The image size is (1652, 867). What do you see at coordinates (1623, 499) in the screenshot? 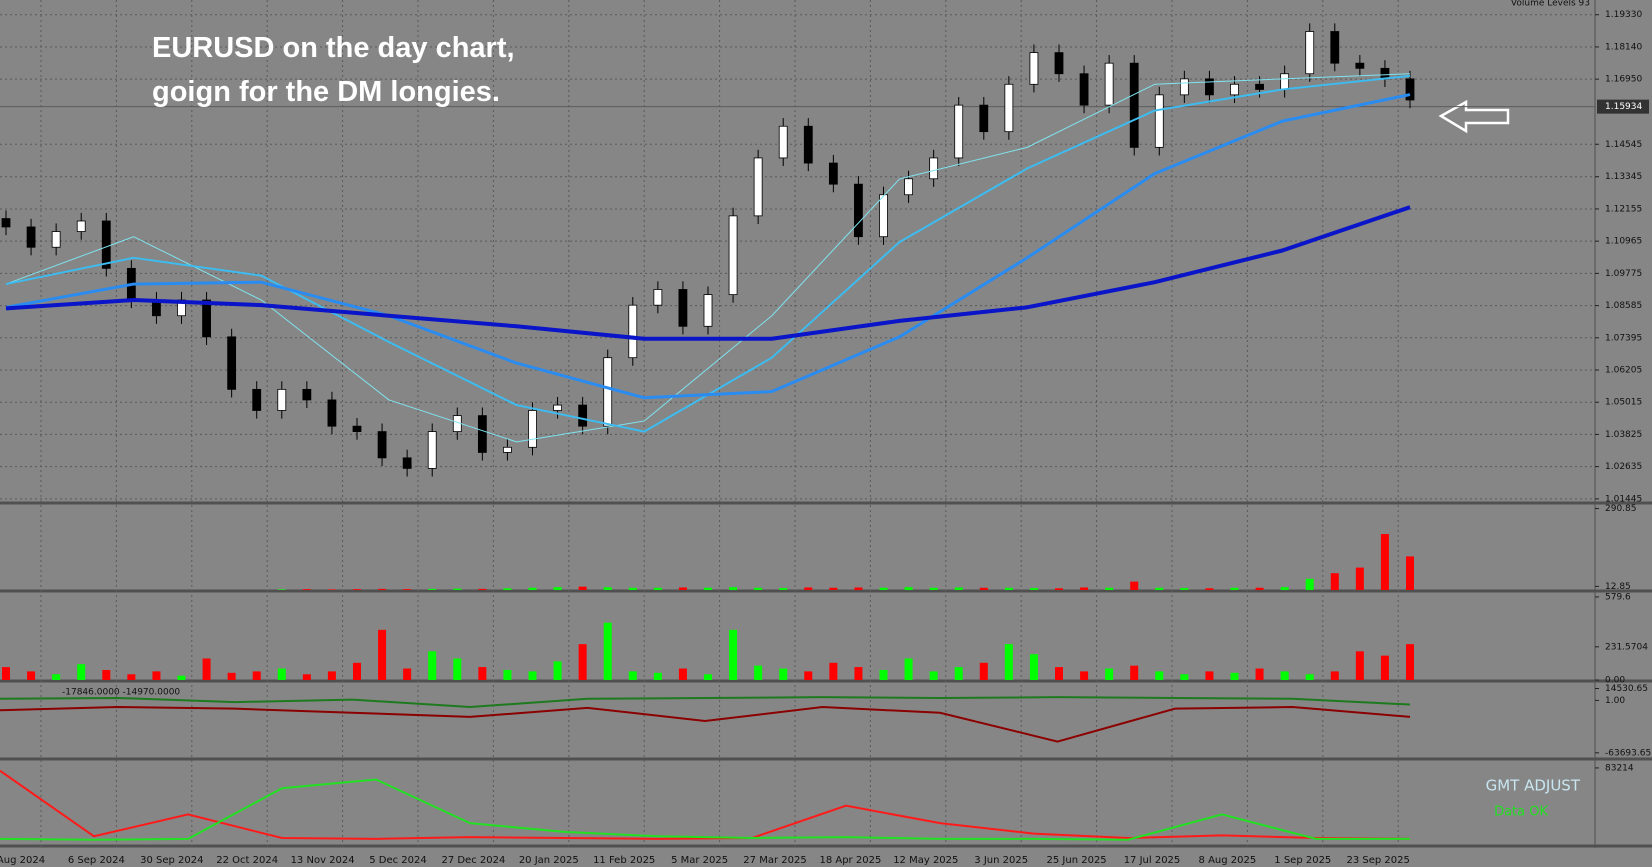
I see `y-tick-label: 1.01445` at bounding box center [1623, 499].